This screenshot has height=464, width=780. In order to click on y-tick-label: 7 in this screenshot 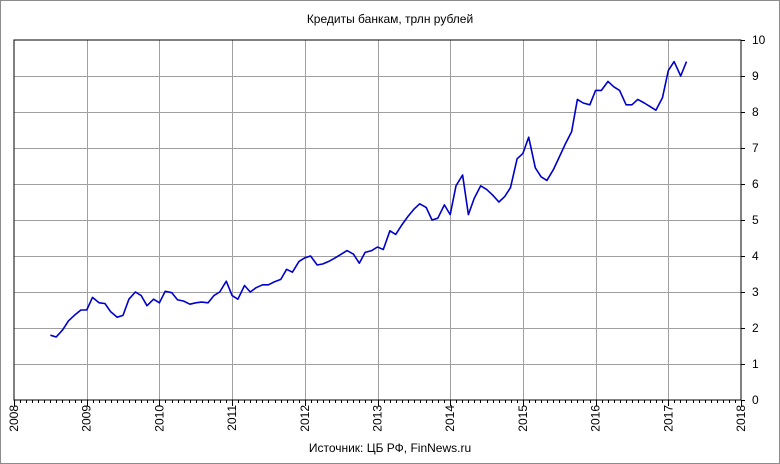, I will do `click(755, 148)`.